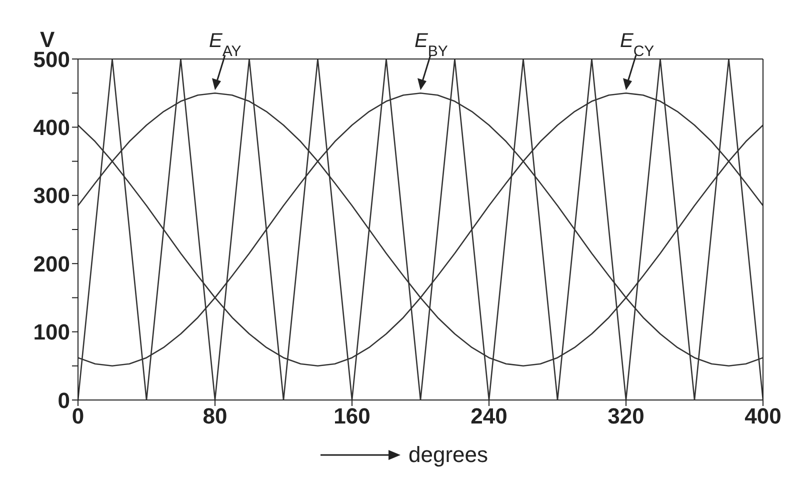 Image resolution: width=802 pixels, height=493 pixels. Describe the element at coordinates (51, 195) in the screenshot. I see `y-tick-label: 300` at that location.